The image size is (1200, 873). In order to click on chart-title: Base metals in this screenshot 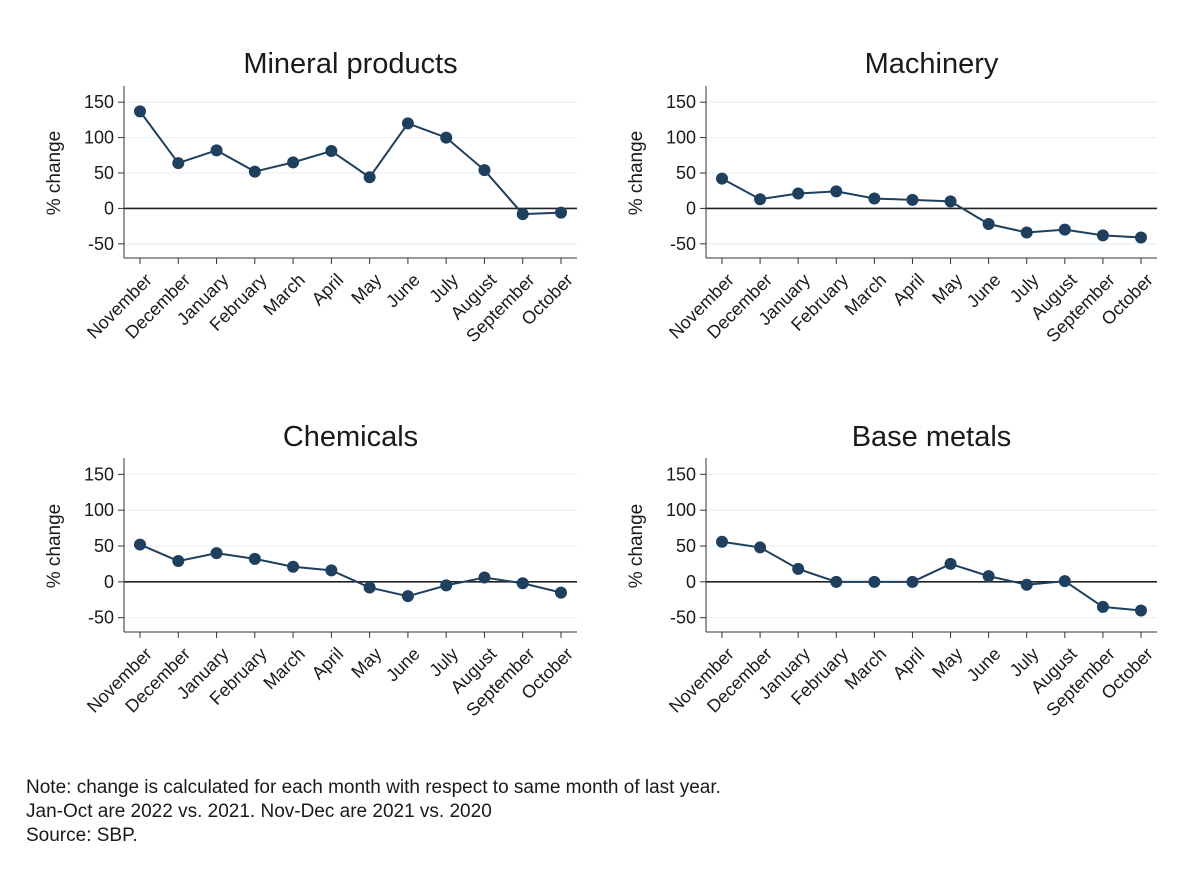, I will do `click(932, 437)`.